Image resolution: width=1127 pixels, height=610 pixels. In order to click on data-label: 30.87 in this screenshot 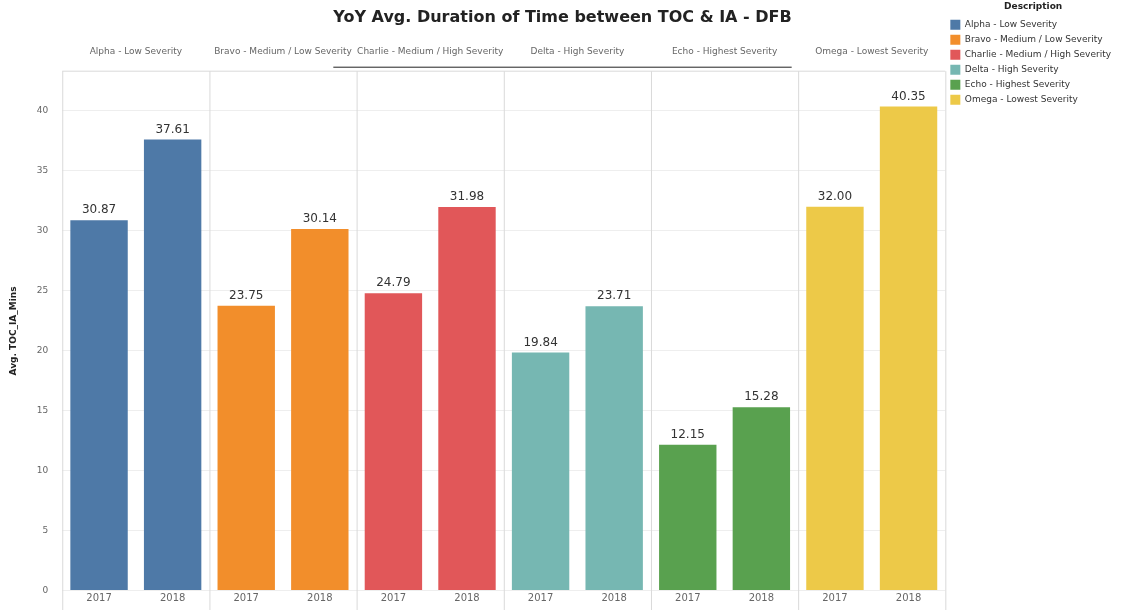, I will do `click(99, 209)`.